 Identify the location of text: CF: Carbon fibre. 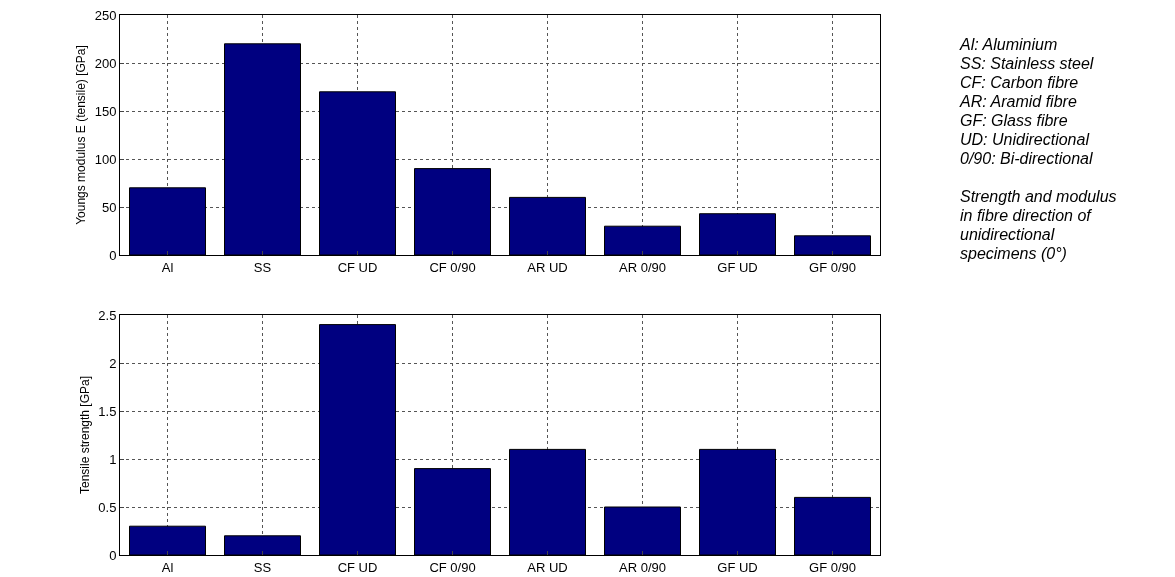
(1020, 82).